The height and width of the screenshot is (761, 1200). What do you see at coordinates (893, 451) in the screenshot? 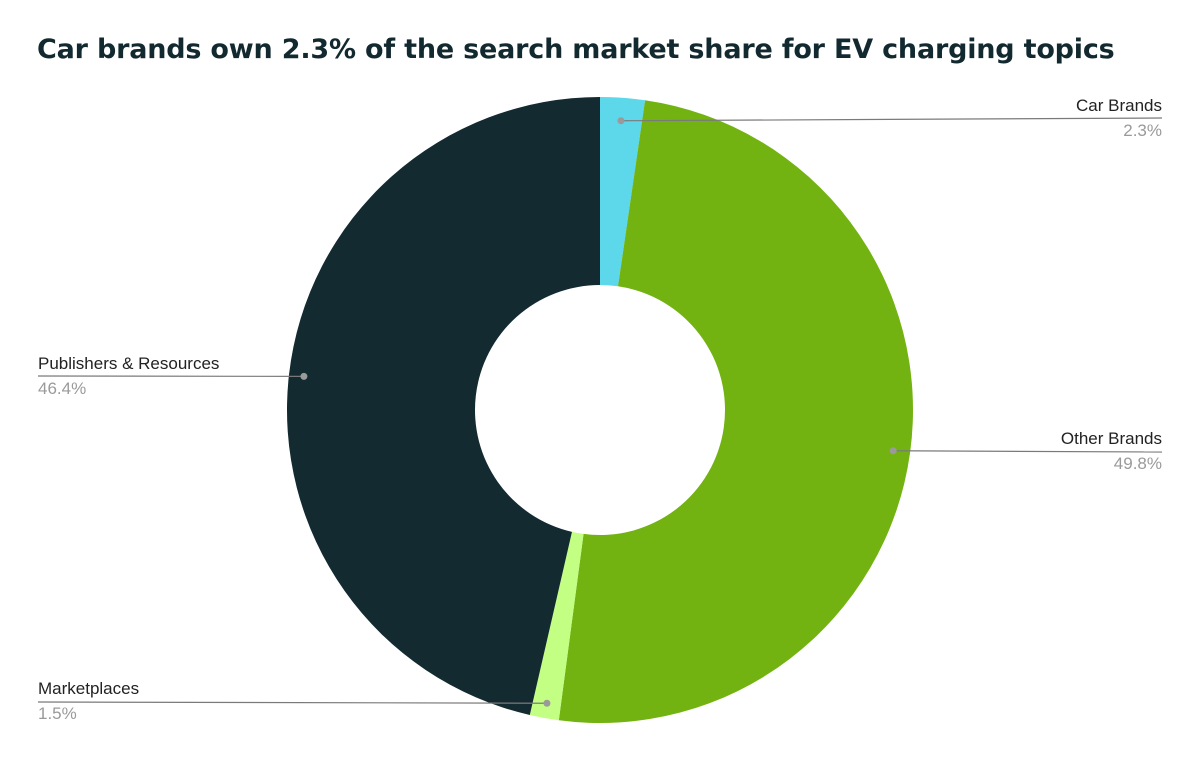
I see `leader-dot-other-brands` at bounding box center [893, 451].